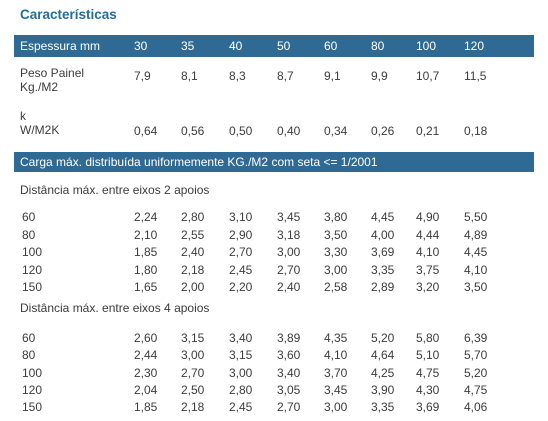 The image size is (548, 421). Describe the element at coordinates (23, 116) in the screenshot. I see `k-label-line1: k` at that location.